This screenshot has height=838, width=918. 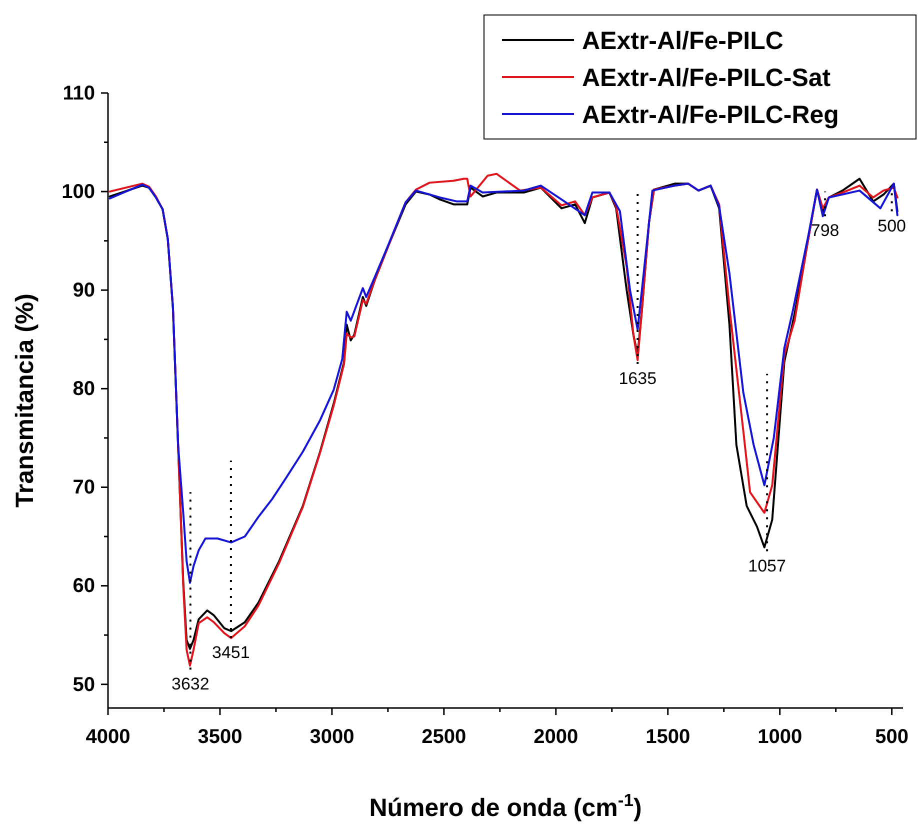 I want to click on y-tick-label: 90, so click(x=83, y=291).